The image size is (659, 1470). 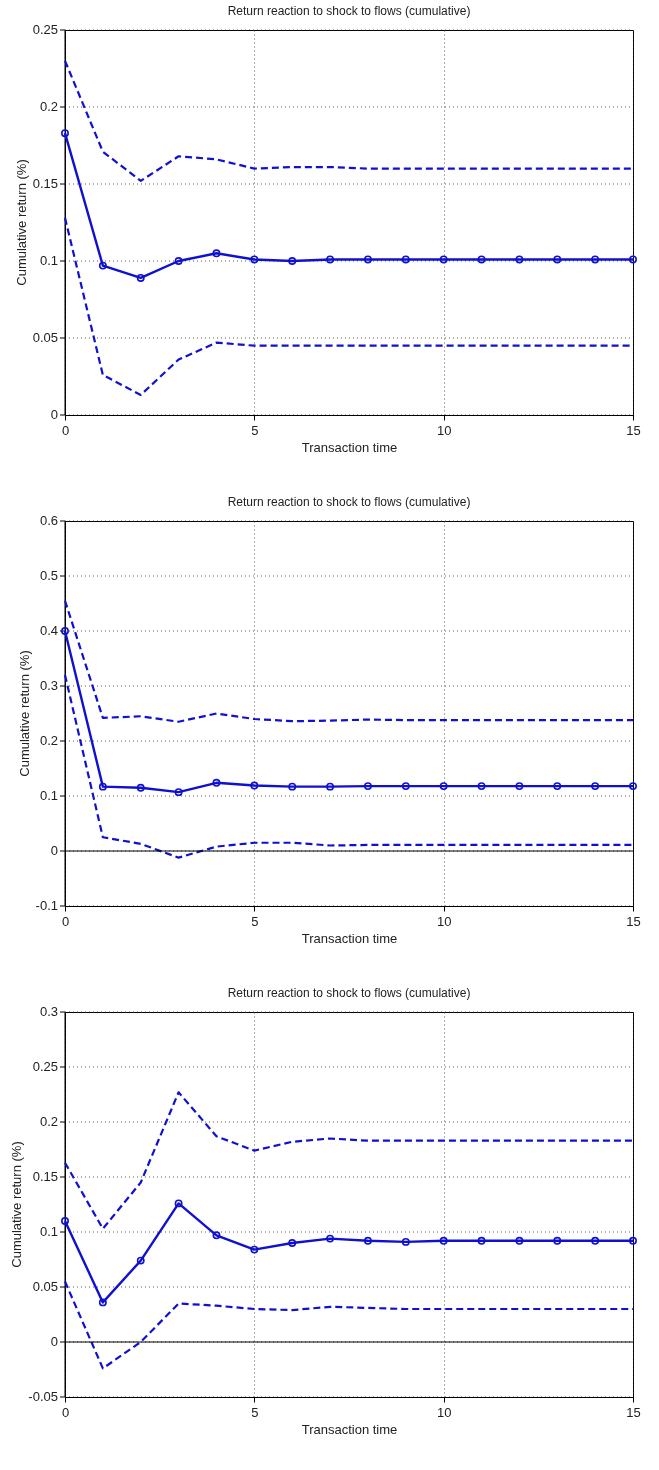 What do you see at coordinates (48, 575) in the screenshot?
I see `y-tick-label: 0.5` at bounding box center [48, 575].